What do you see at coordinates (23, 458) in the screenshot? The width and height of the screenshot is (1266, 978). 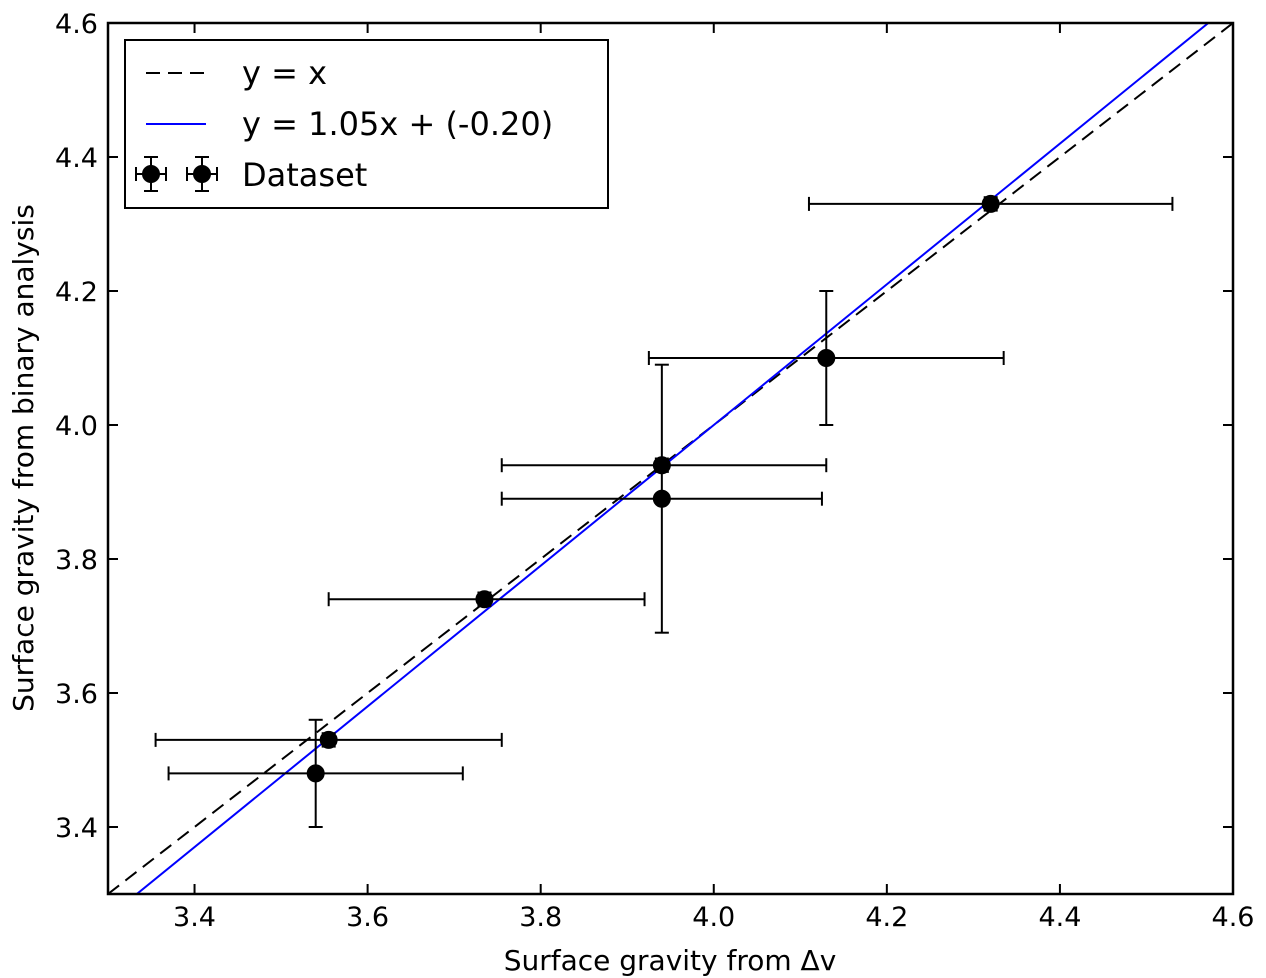 I see `y-axis-label: Surface gravity from binary analysis` at bounding box center [23, 458].